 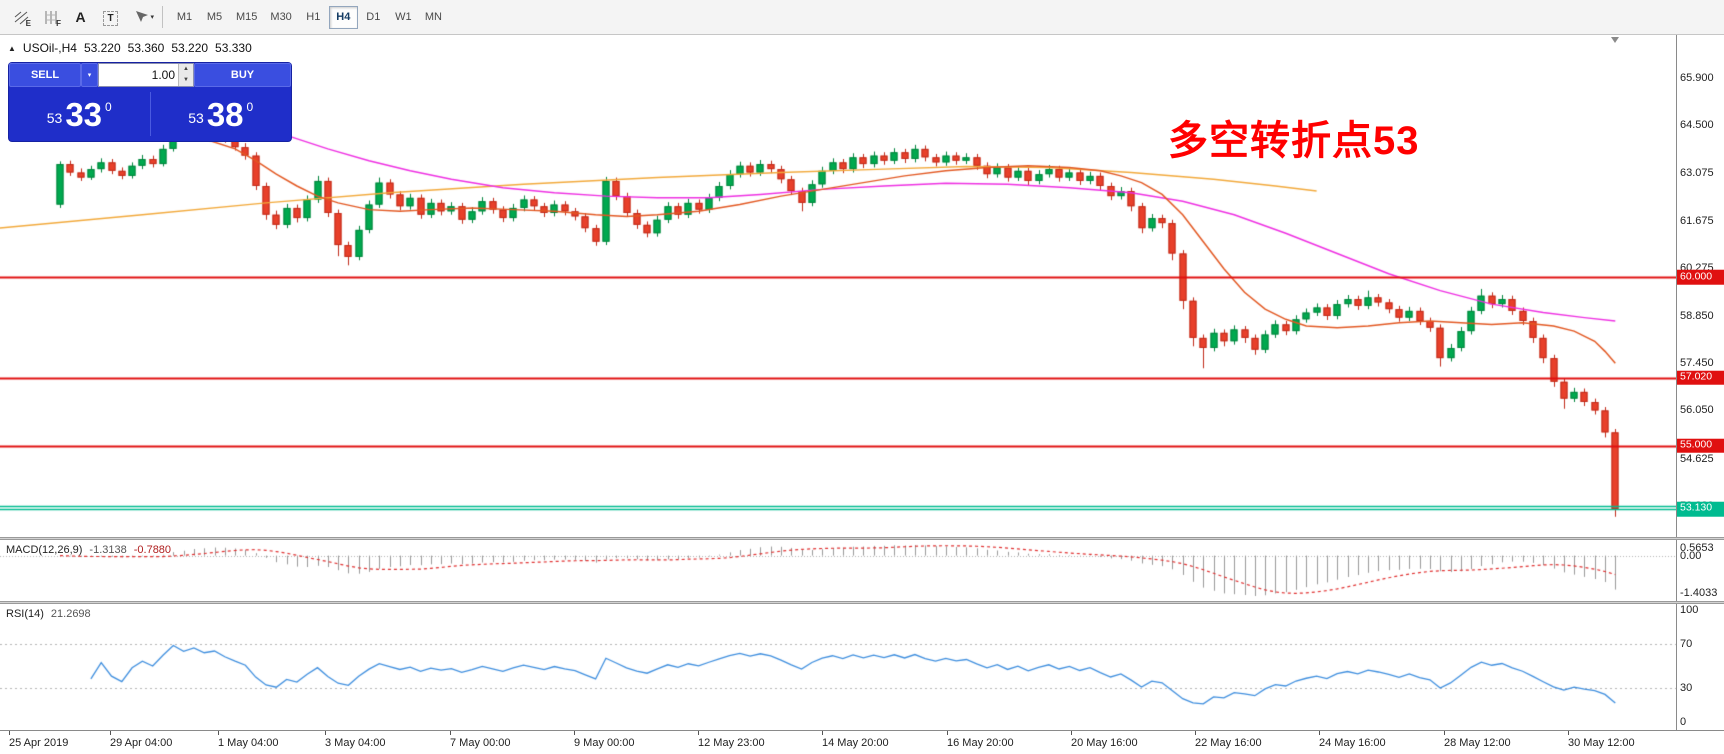 What do you see at coordinates (186, 69) in the screenshot?
I see `volume-increase-icon: ▲` at bounding box center [186, 69].